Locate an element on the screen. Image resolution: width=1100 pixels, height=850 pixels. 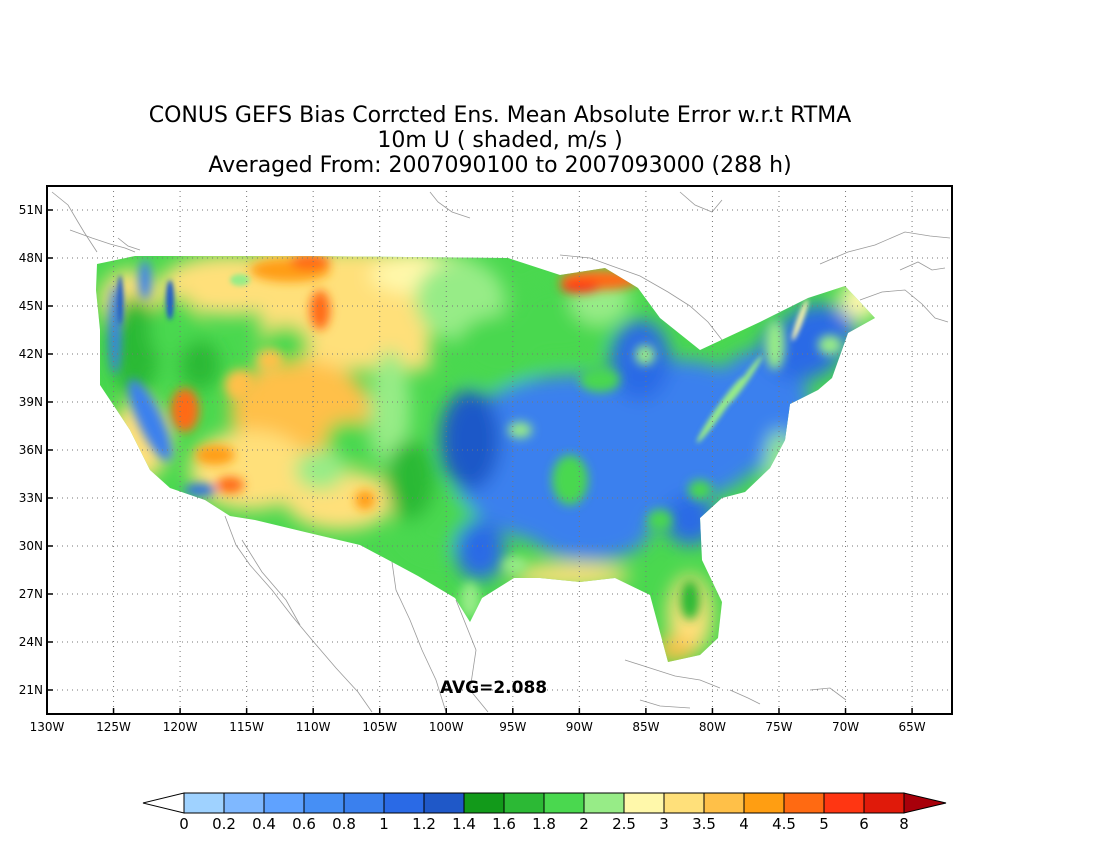
colorbar-label: 0.2 is located at coordinates (224, 824).